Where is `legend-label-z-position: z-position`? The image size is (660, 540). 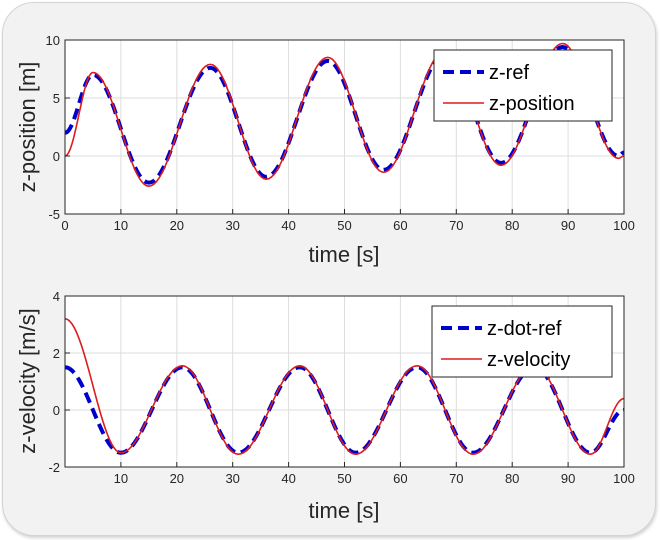
legend-label-z-position: z-position is located at coordinates (532, 104).